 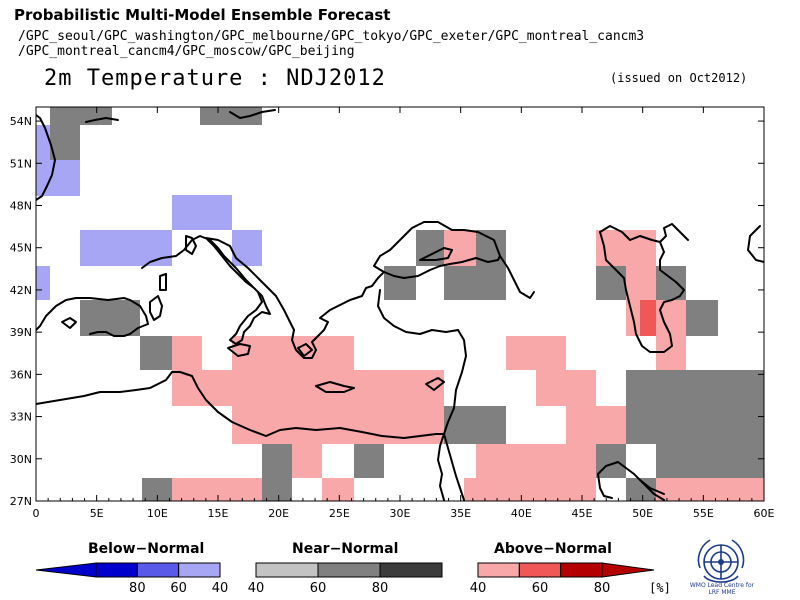 I want to click on legend-near-title: Near−Normal, so click(x=345, y=549).